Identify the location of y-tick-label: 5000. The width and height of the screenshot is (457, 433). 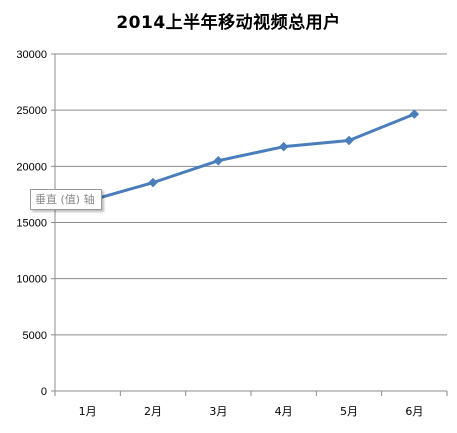
(35, 336).